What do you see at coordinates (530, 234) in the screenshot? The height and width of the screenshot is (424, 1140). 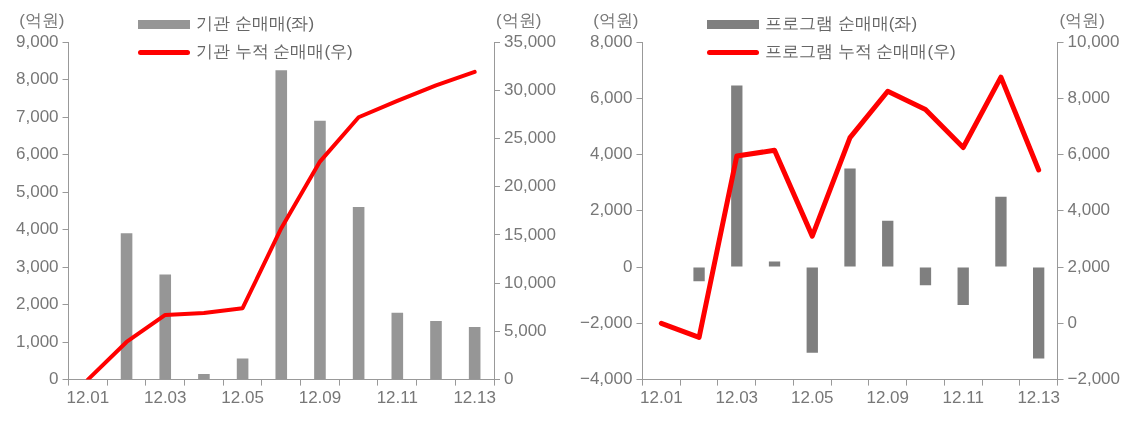 I see `y2-tick-label: 15,000` at bounding box center [530, 234].